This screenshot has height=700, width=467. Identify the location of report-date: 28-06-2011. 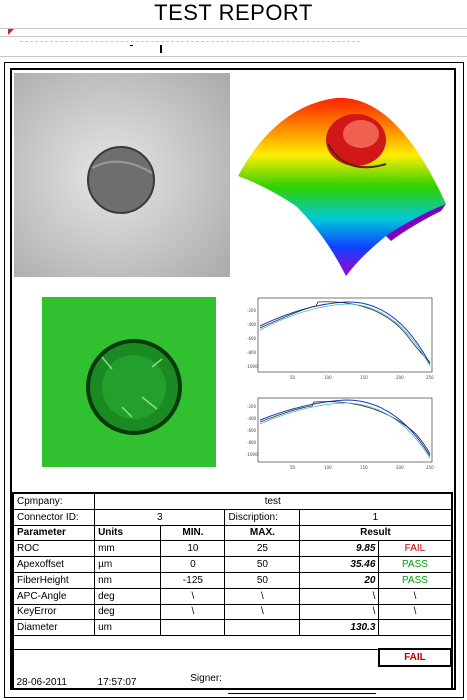
(41, 683).